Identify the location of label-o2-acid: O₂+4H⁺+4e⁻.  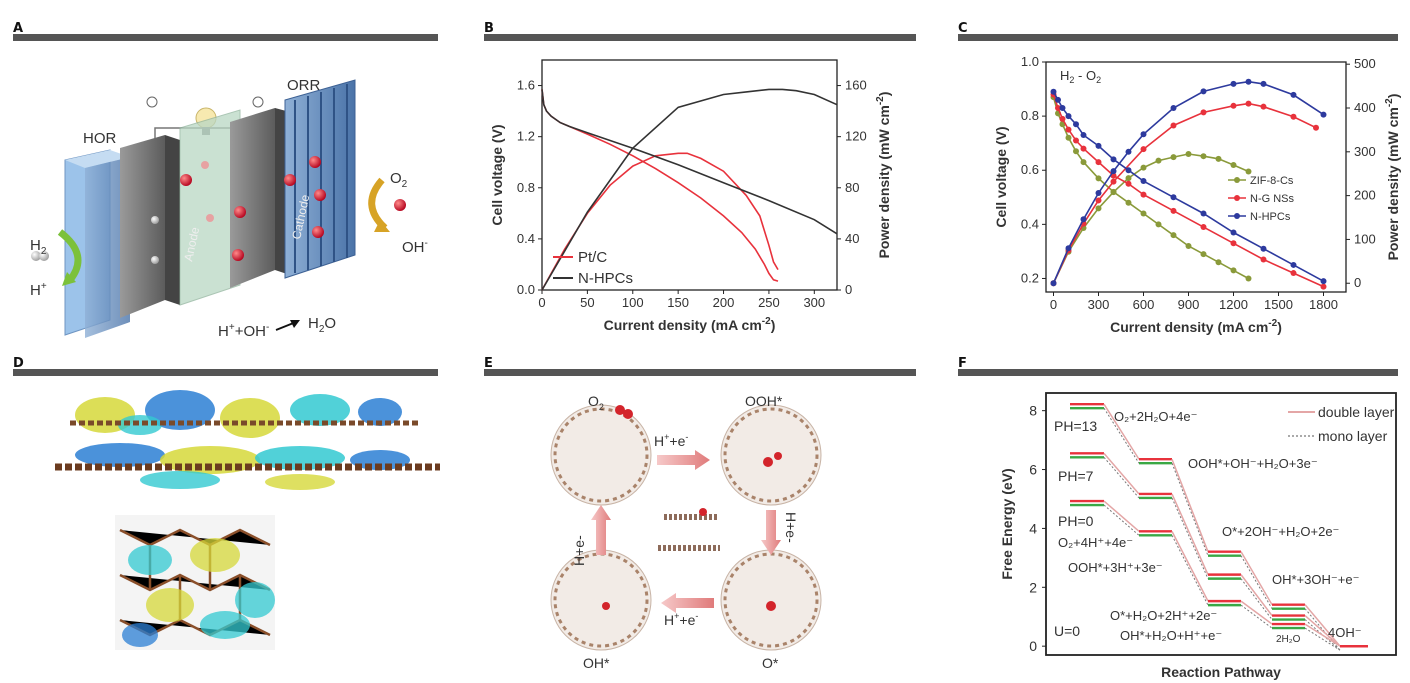
(1095, 542).